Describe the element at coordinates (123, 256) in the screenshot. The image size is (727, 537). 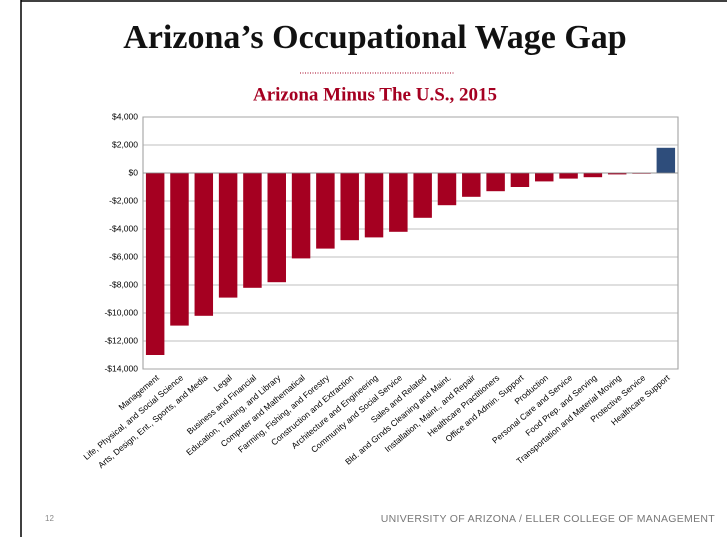
I see `y-tick-label: -$6,000` at that location.